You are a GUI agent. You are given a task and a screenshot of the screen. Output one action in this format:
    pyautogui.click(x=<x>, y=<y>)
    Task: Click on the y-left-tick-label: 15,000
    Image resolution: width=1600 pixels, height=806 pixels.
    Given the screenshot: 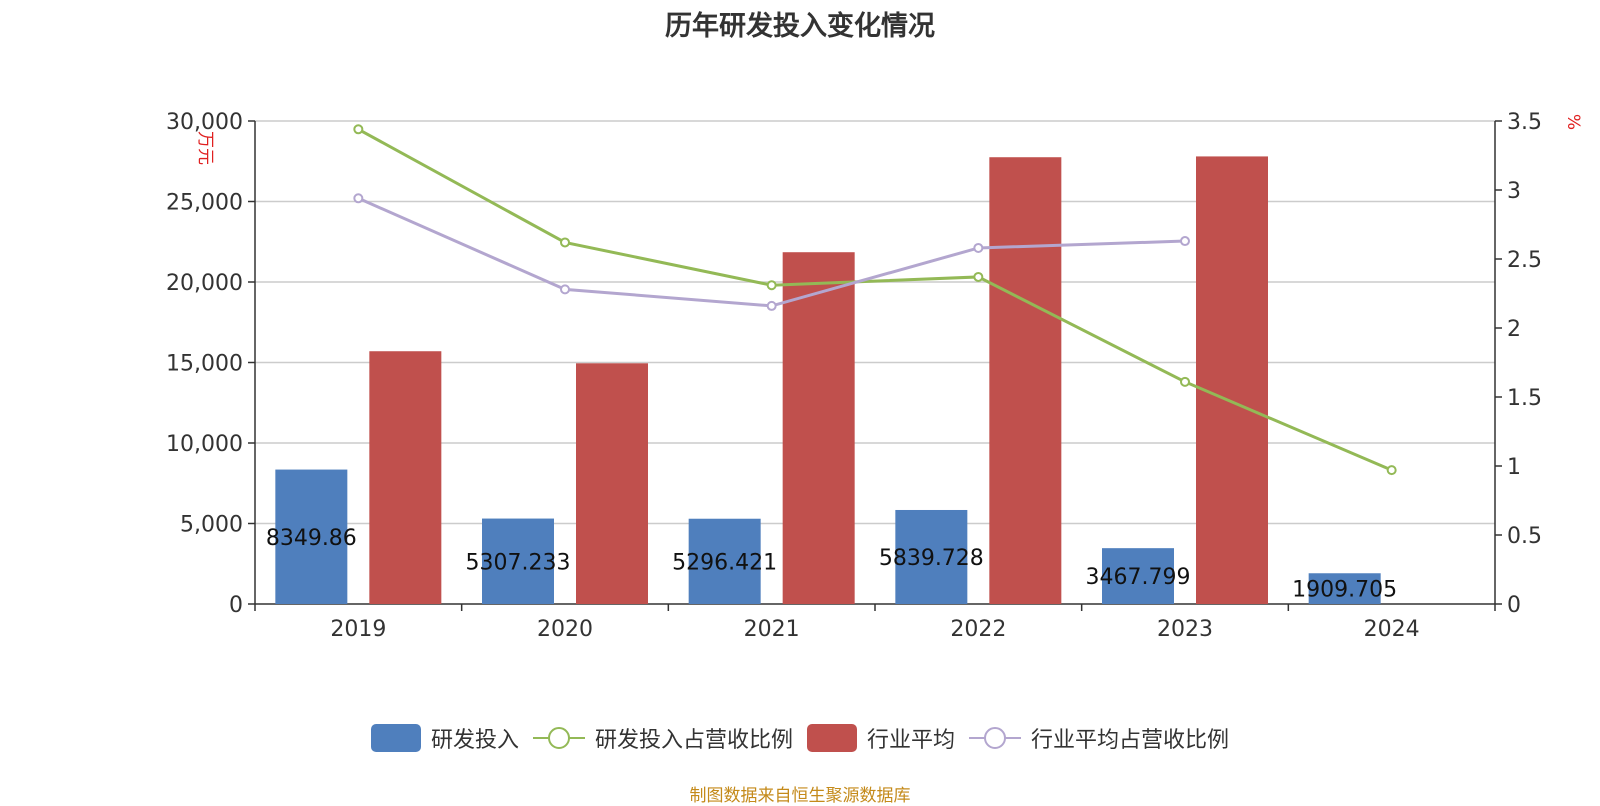 What is the action you would take?
    pyautogui.click(x=204, y=364)
    